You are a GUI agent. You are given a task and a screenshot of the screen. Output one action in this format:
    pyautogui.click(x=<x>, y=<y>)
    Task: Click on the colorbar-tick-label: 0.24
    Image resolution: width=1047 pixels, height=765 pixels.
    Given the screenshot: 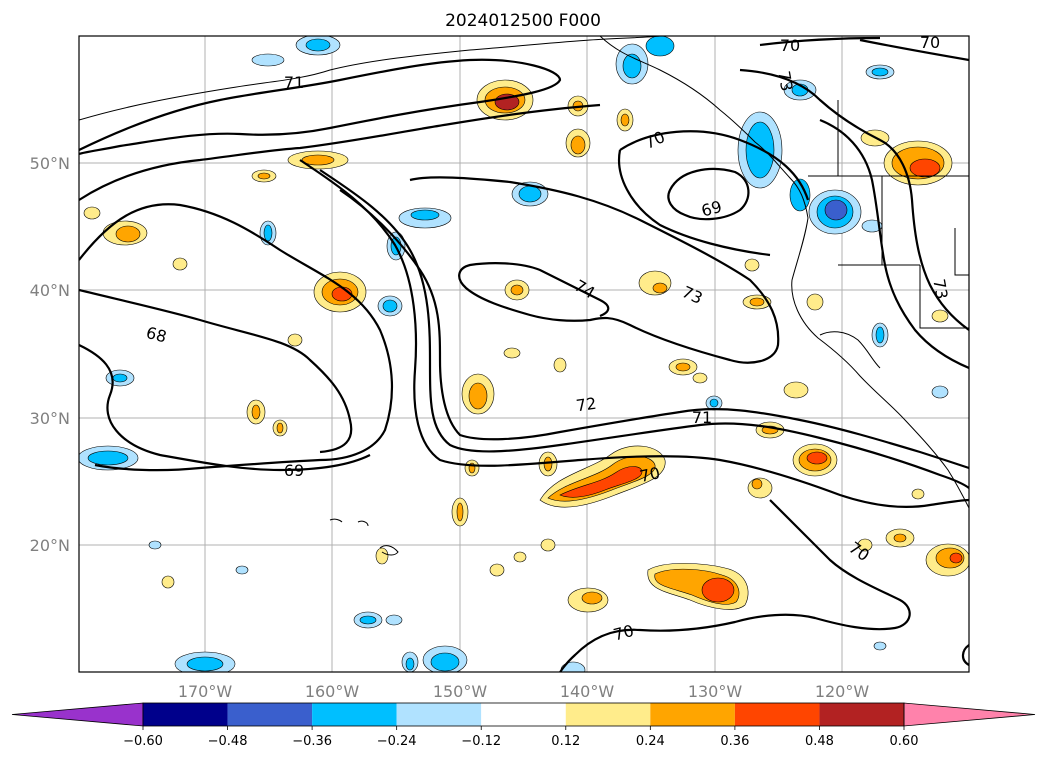 What is the action you would take?
    pyautogui.click(x=650, y=741)
    